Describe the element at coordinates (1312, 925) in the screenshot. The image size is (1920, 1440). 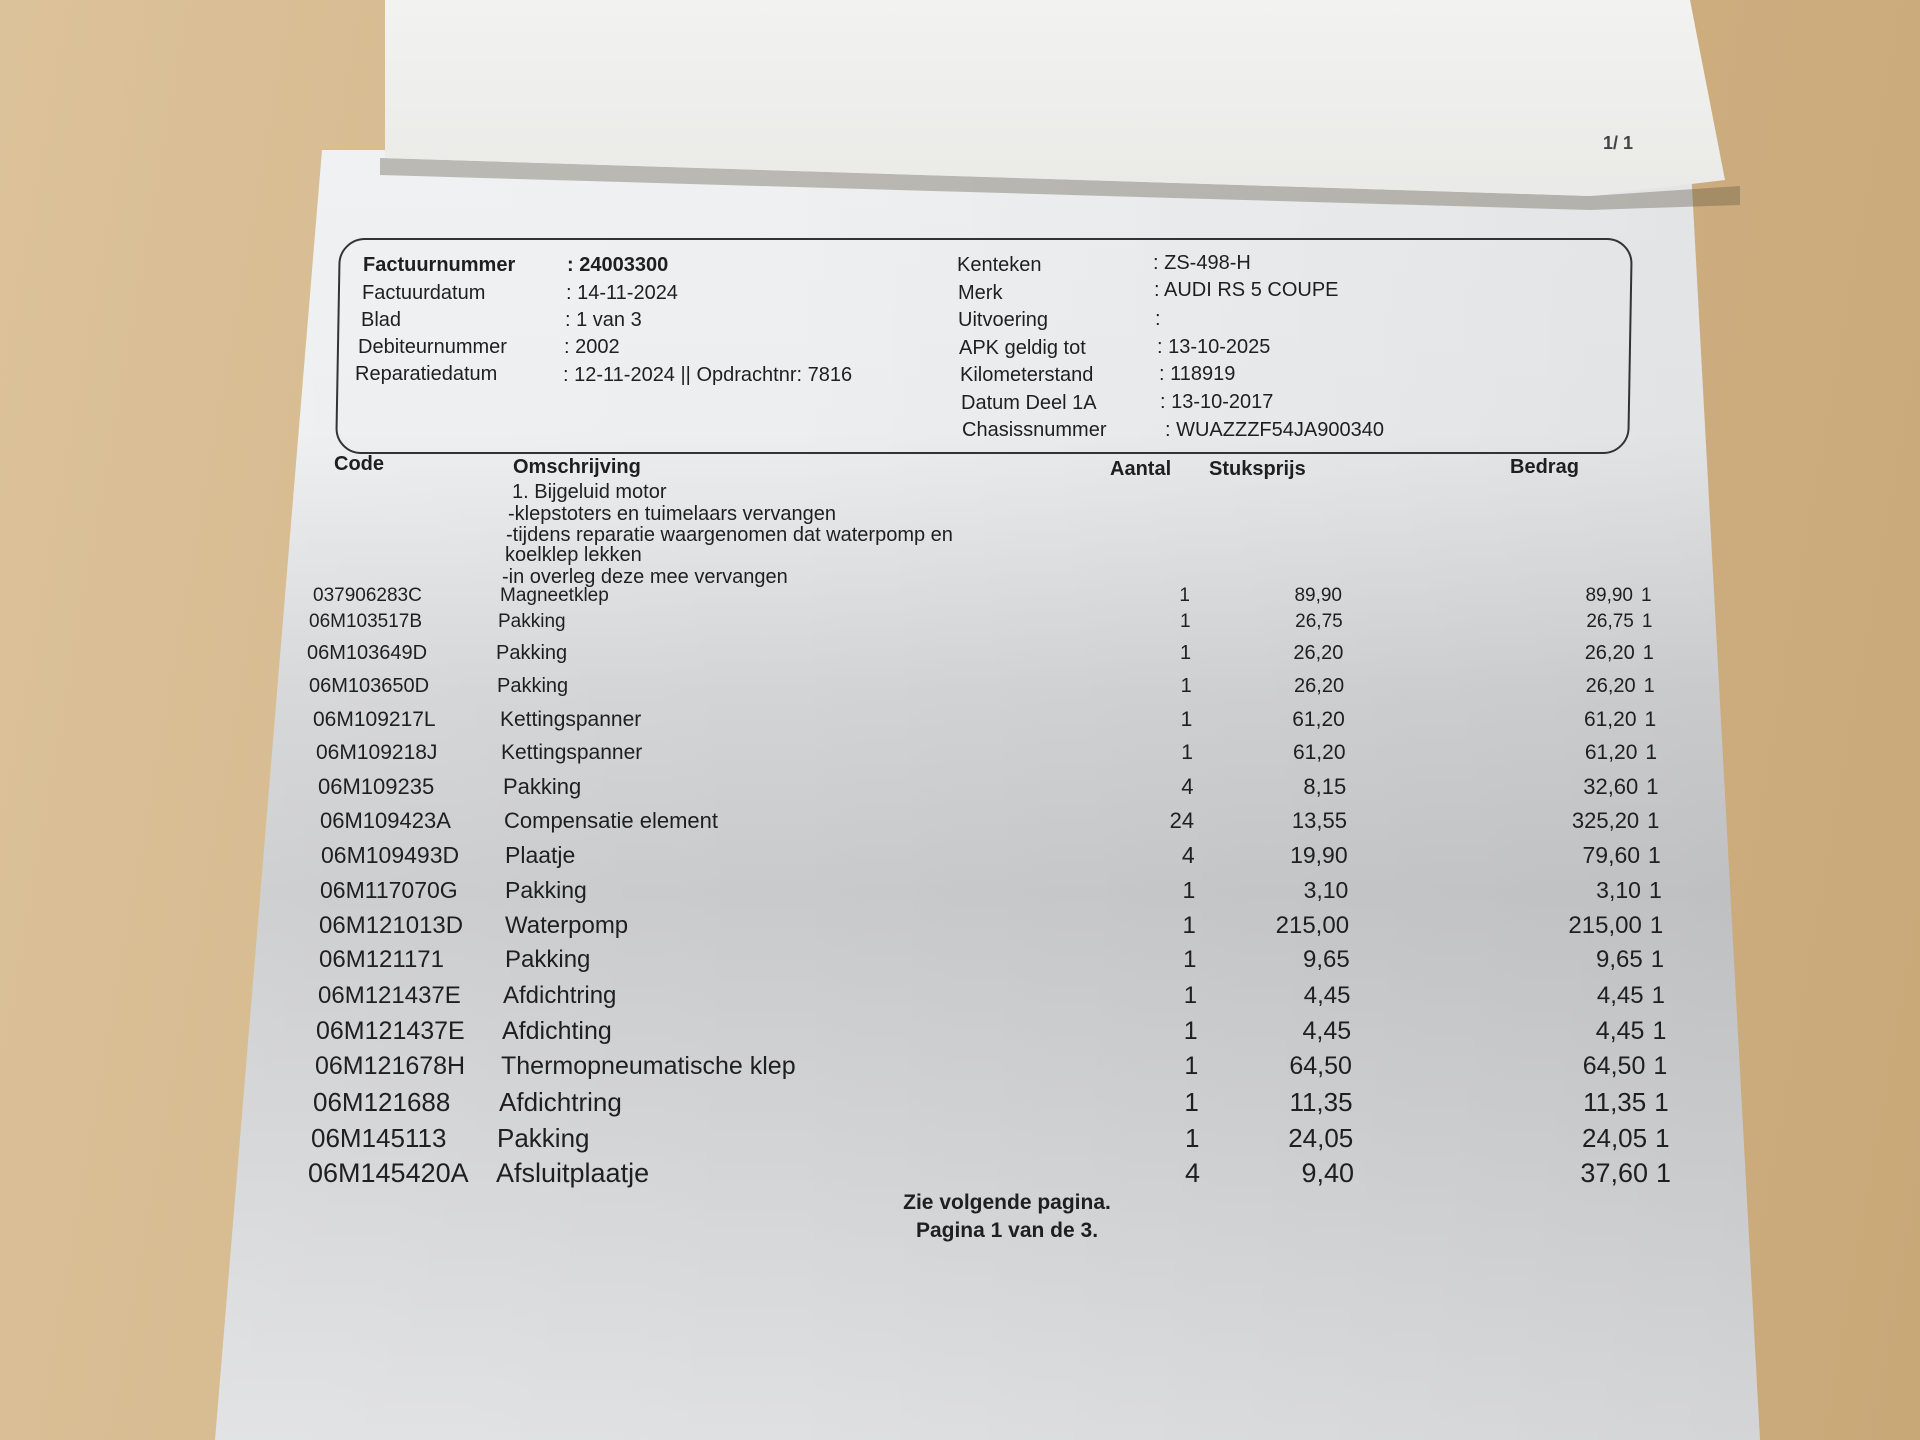
I see `item-unit-price: 215,00` at that location.